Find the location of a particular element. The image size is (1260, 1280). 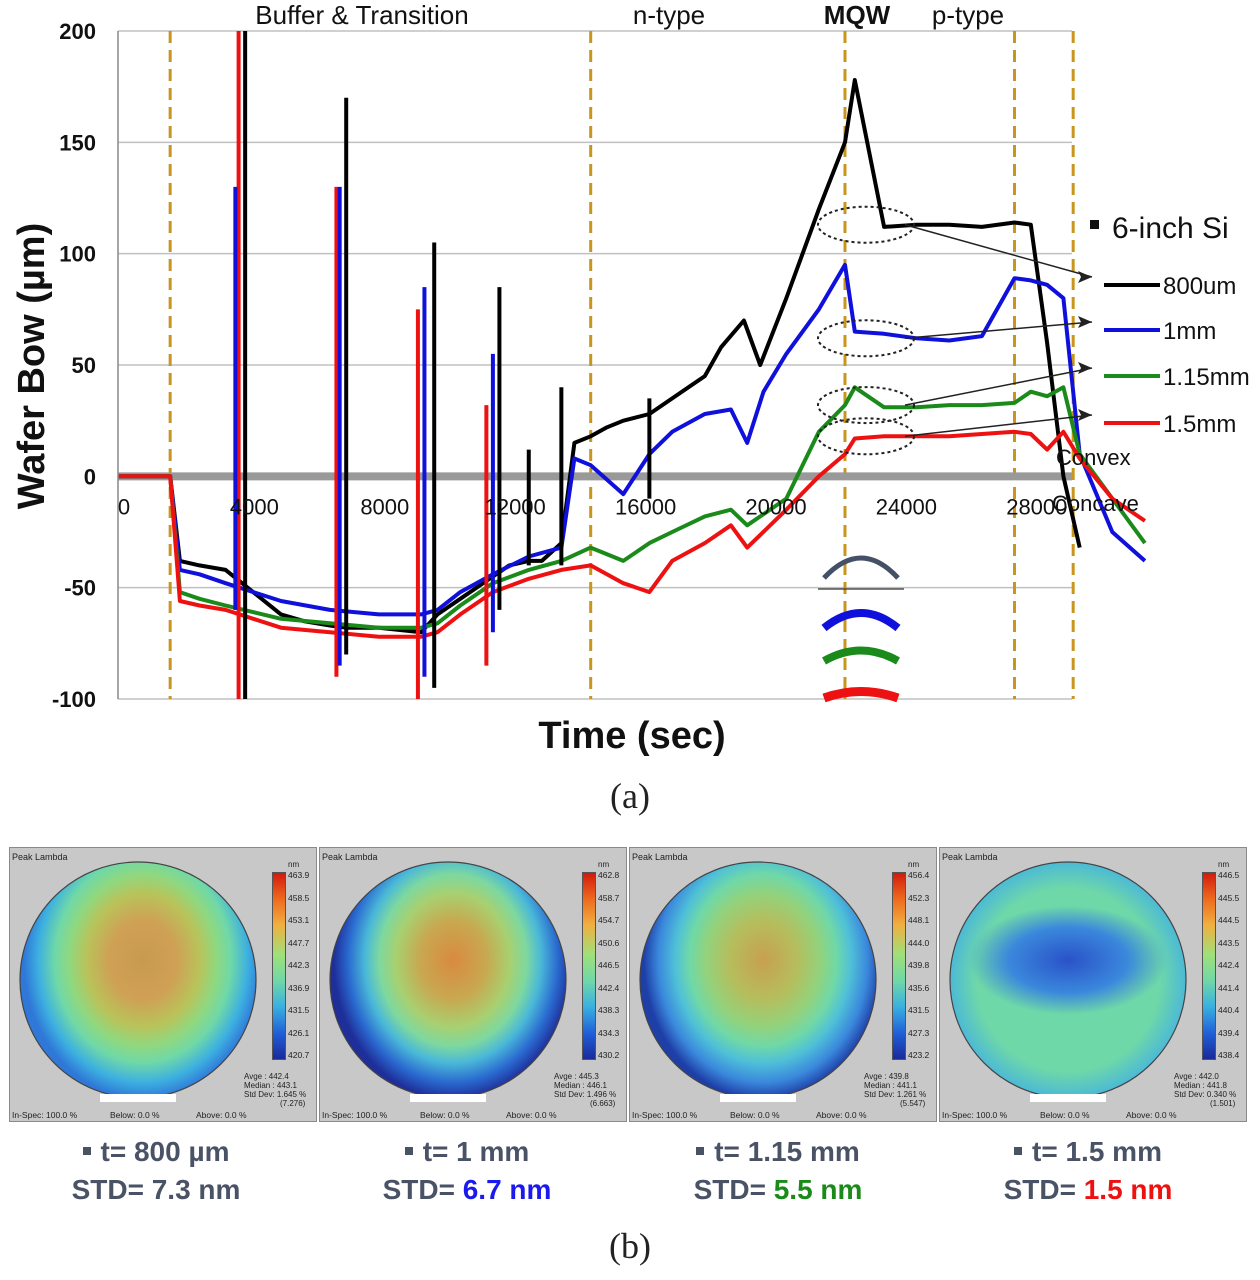

wafer-map-median: Median : 443.1 is located at coordinates (270, 1085).